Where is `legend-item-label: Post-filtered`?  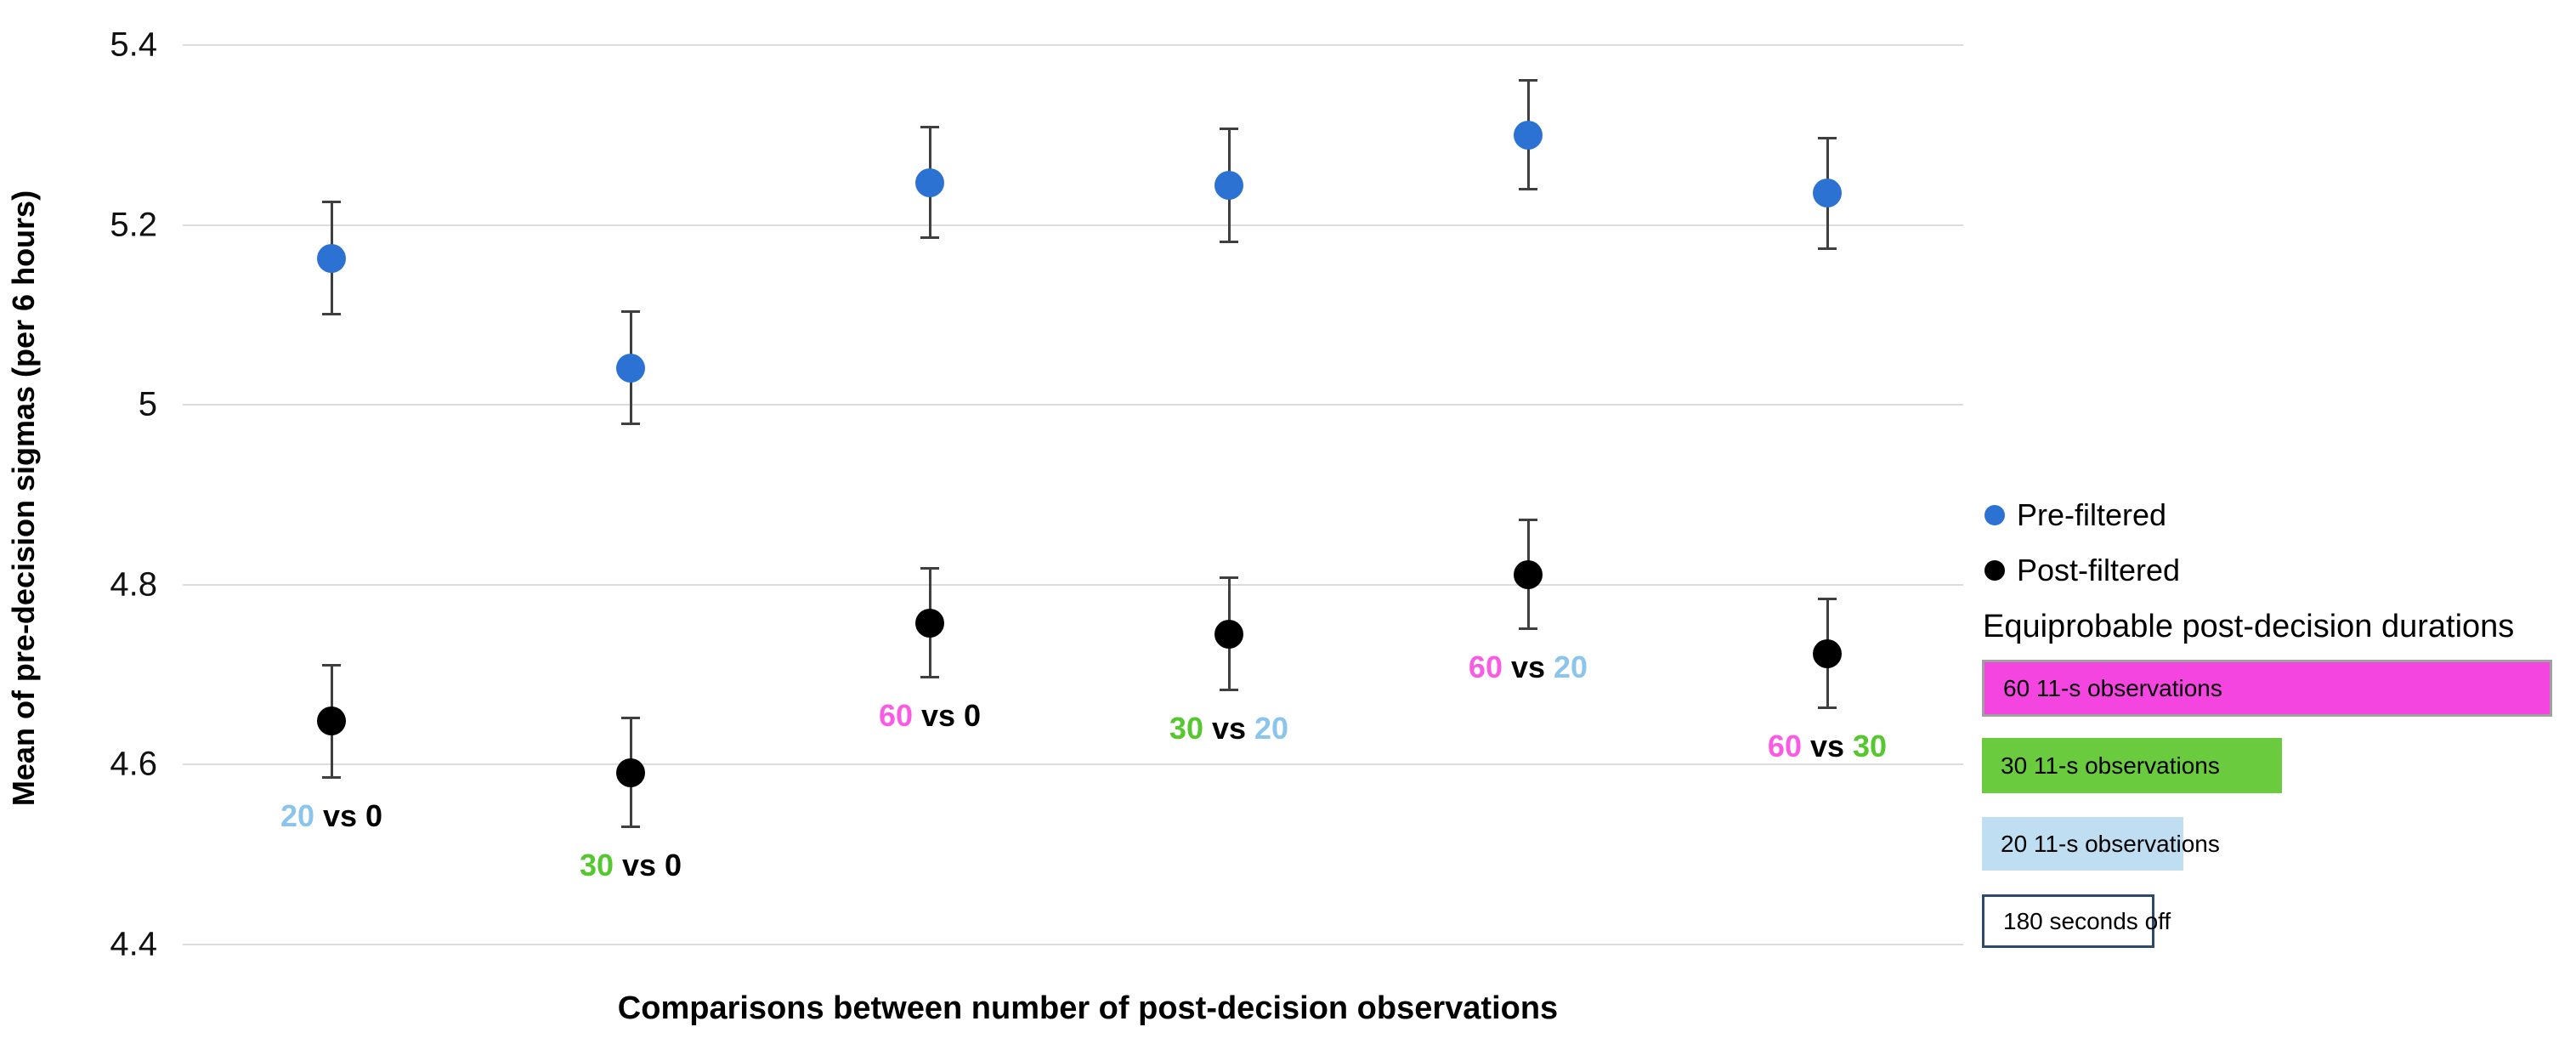 legend-item-label: Post-filtered is located at coordinates (2099, 570).